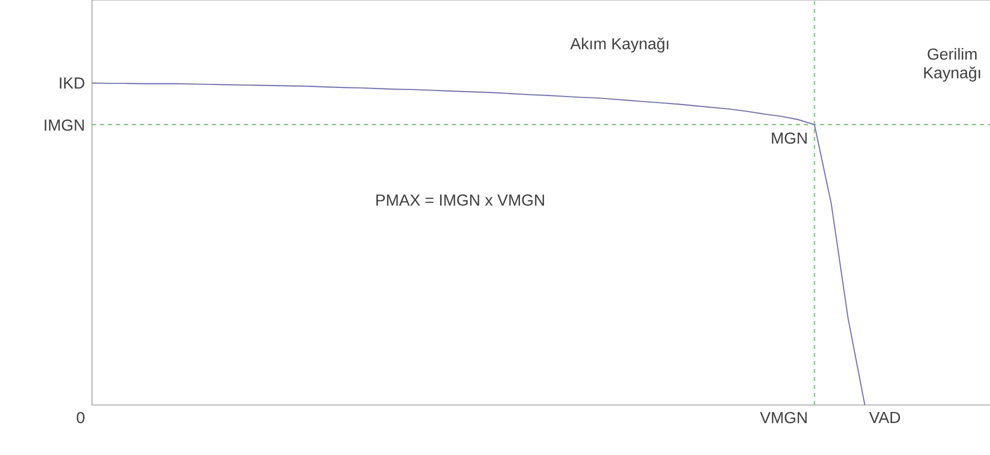 The height and width of the screenshot is (455, 990). What do you see at coordinates (952, 65) in the screenshot?
I see `text: Gerilim Kaynağı` at bounding box center [952, 65].